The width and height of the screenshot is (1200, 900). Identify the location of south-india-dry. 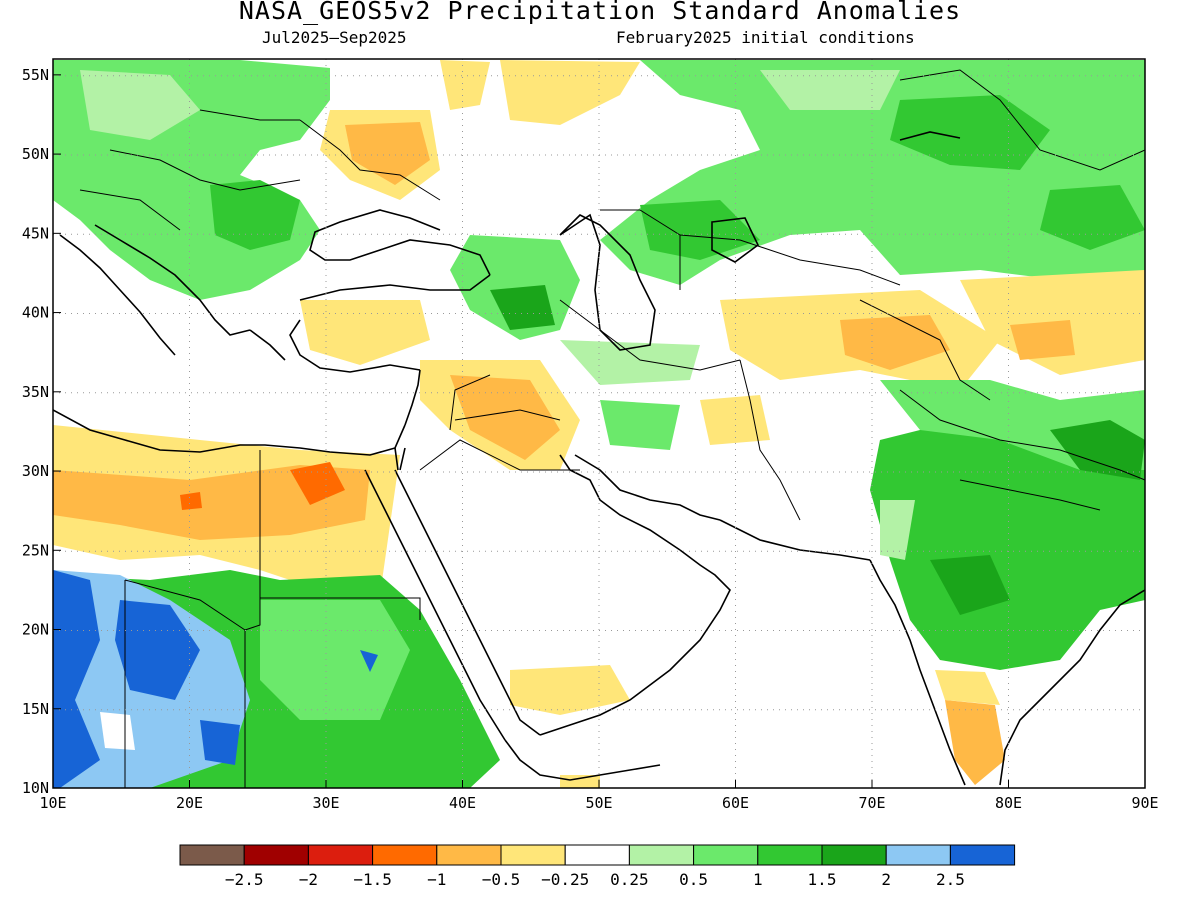
(975, 742).